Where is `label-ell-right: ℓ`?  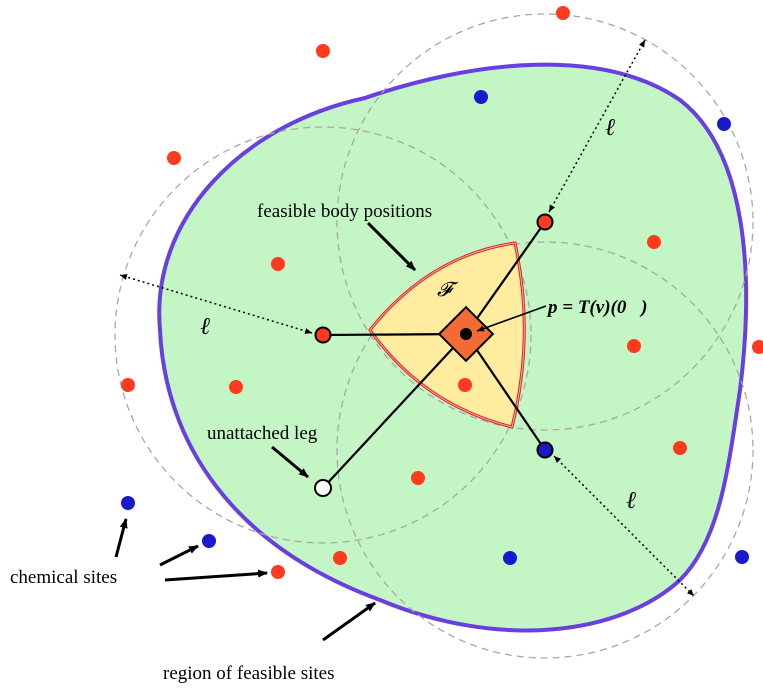 label-ell-right: ℓ is located at coordinates (631, 501).